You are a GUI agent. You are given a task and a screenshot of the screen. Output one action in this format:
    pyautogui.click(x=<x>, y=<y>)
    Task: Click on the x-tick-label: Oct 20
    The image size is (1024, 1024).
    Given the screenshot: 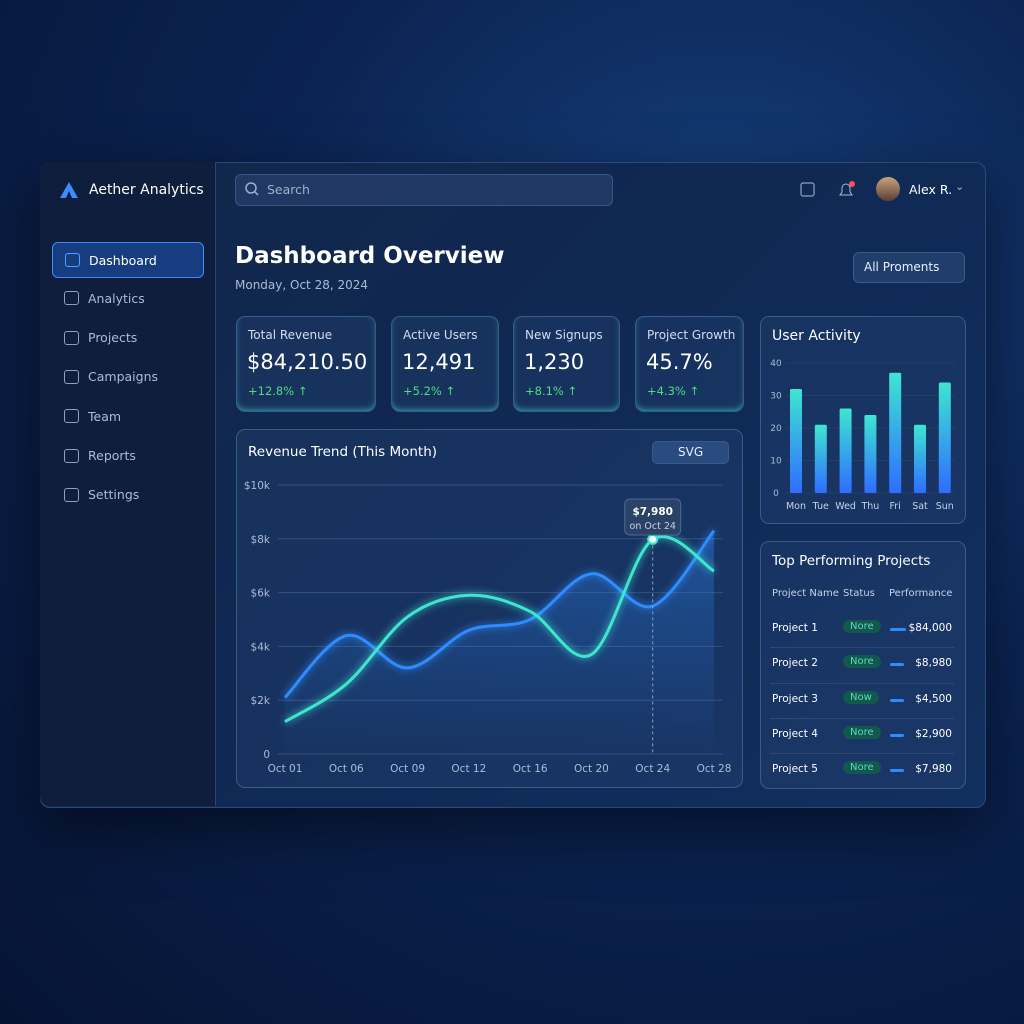 What is the action you would take?
    pyautogui.click(x=591, y=769)
    